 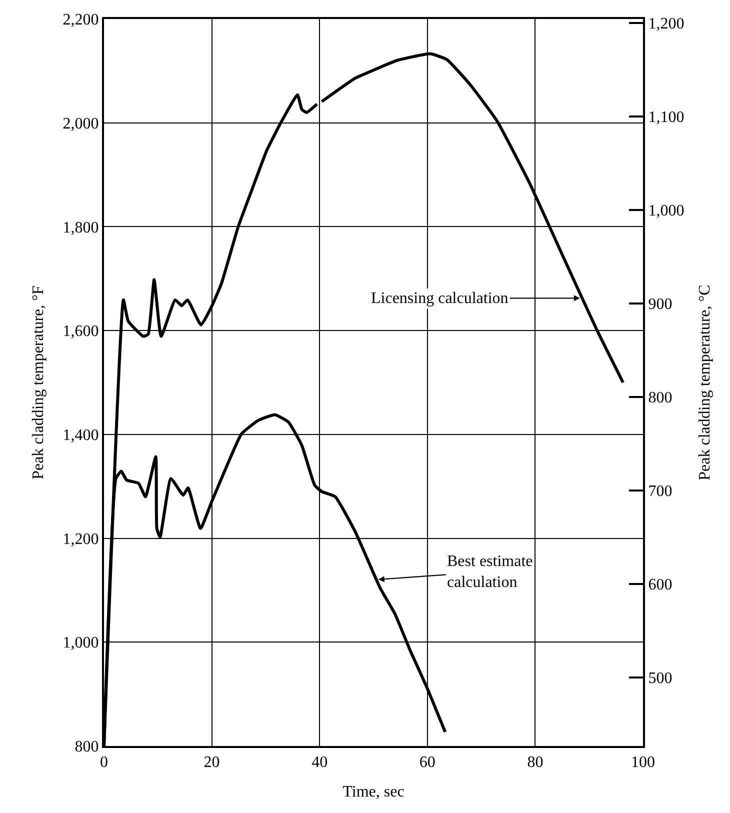 What do you see at coordinates (666, 117) in the screenshot?
I see `y2-tick-label: 1,100` at bounding box center [666, 117].